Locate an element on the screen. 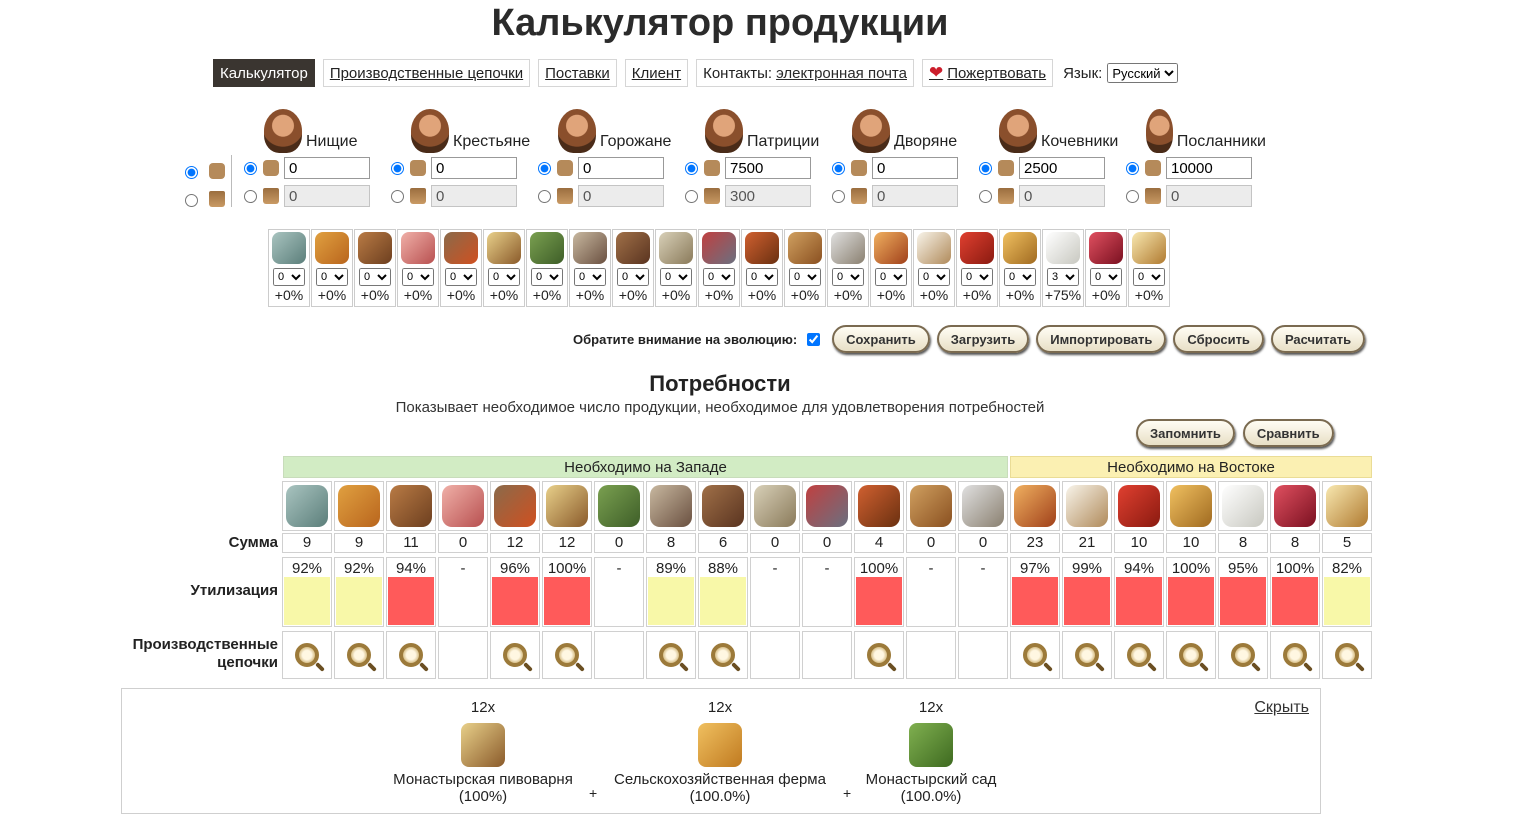 The width and height of the screenshot is (1524, 838). mode-residents-radio is located at coordinates (191, 172).